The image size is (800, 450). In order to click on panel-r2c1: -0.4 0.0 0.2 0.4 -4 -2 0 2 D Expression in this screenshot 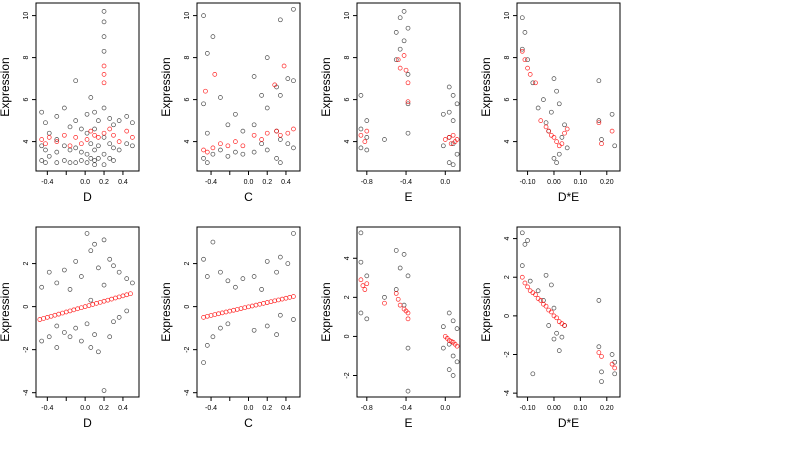, I will do `click(70, 328)`.